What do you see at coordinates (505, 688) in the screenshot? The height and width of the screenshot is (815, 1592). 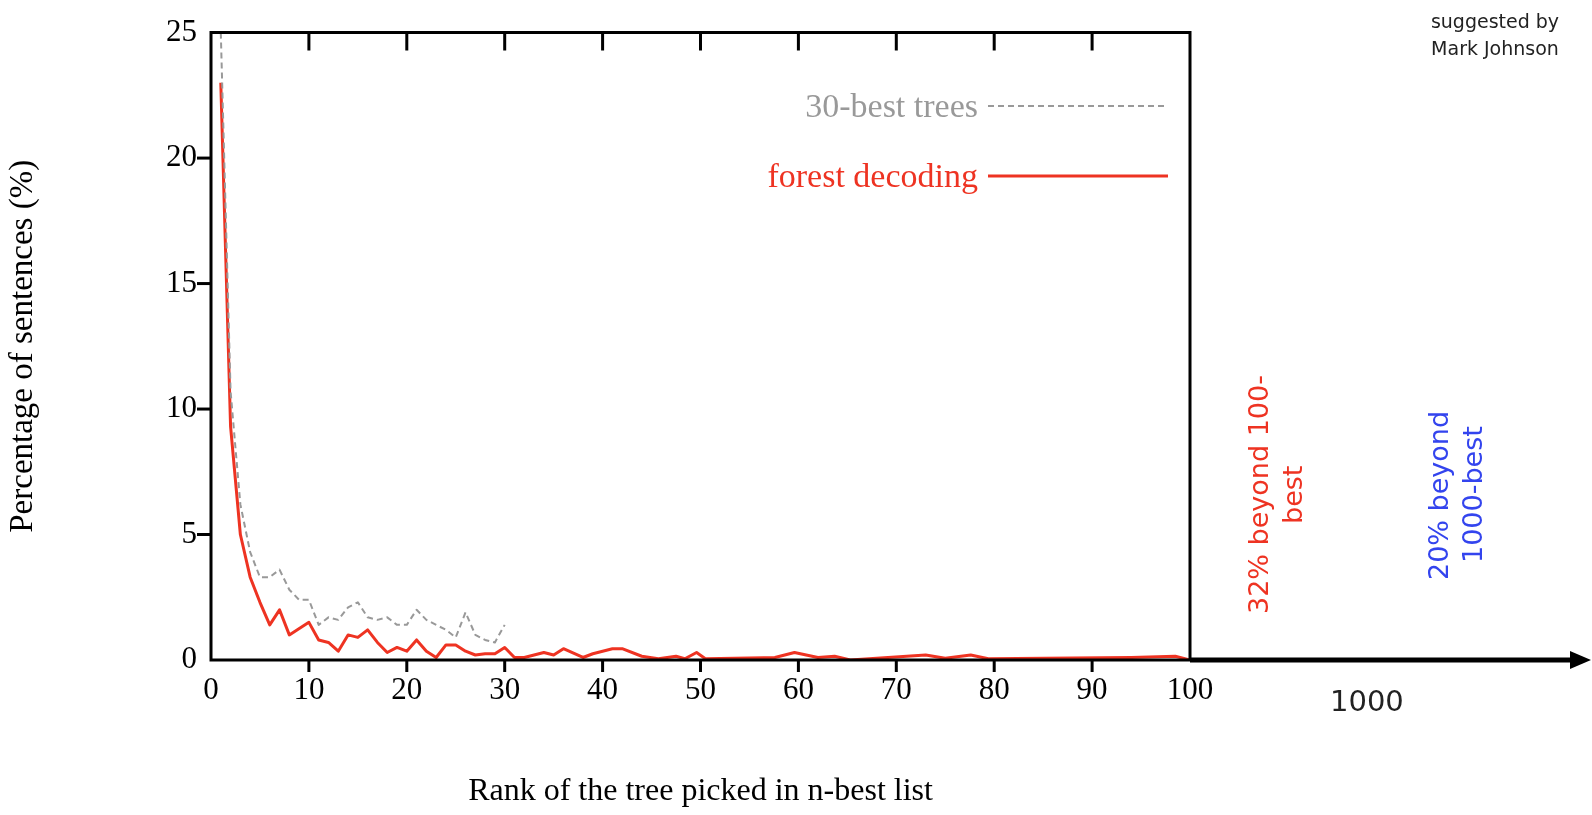 I see `x-tick-label: 30` at bounding box center [505, 688].